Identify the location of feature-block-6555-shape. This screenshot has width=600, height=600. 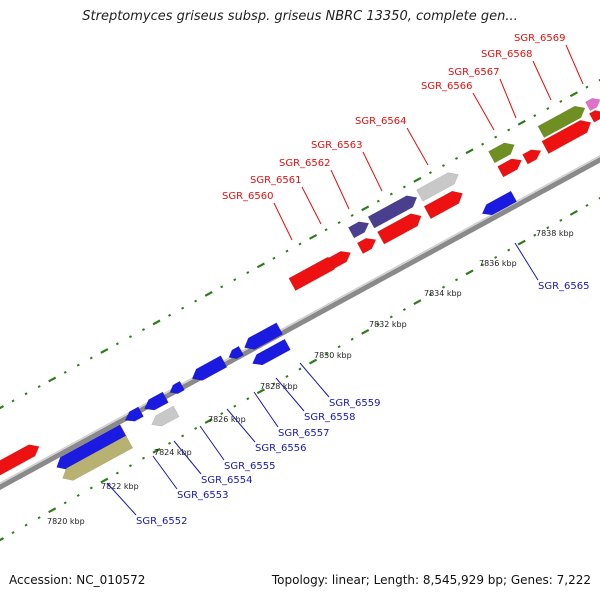
(165, 416).